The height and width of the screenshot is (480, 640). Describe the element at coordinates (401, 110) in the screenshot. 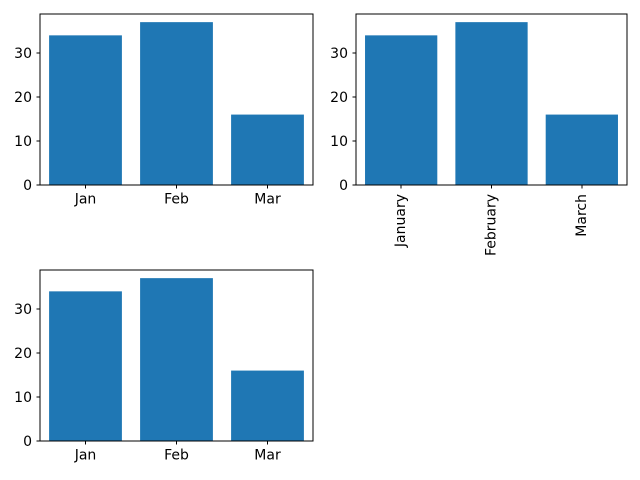

I see `bar-january` at that location.